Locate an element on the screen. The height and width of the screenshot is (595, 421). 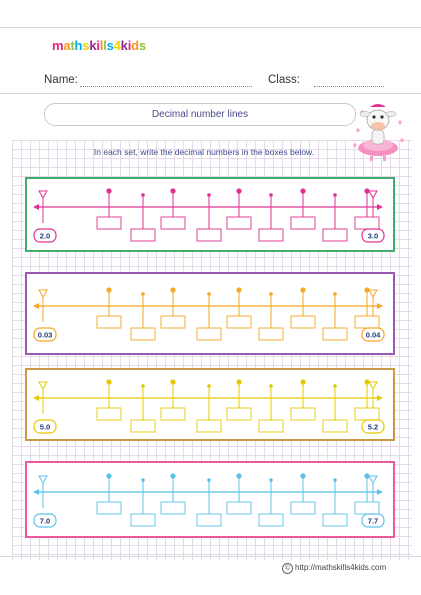
top-rule is located at coordinates (210, 27).